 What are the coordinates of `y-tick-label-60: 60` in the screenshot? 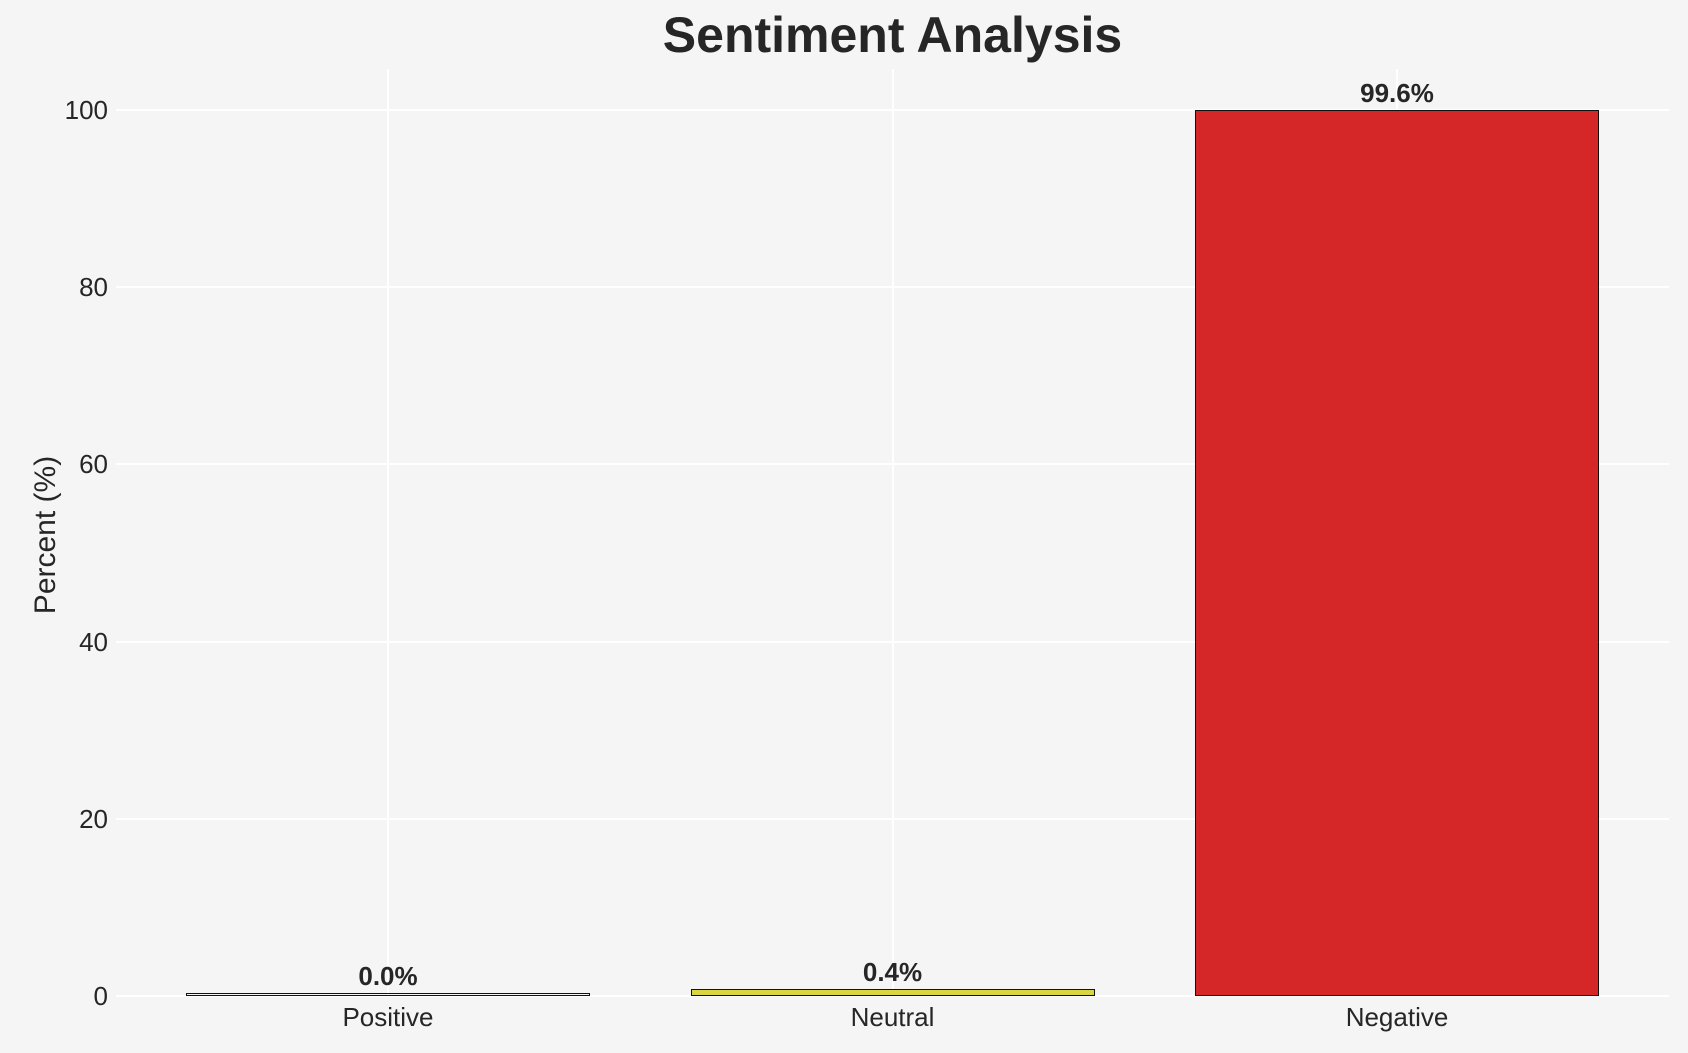 It's located at (93, 464).